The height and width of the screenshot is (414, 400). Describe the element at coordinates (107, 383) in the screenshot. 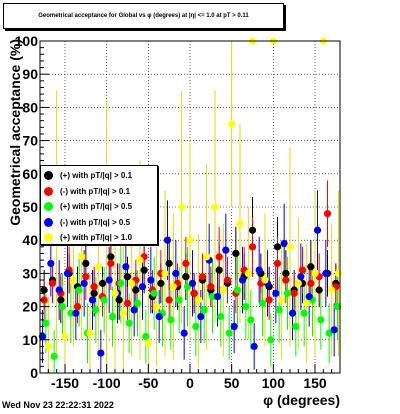

I see `x-tick-label: -100` at that location.